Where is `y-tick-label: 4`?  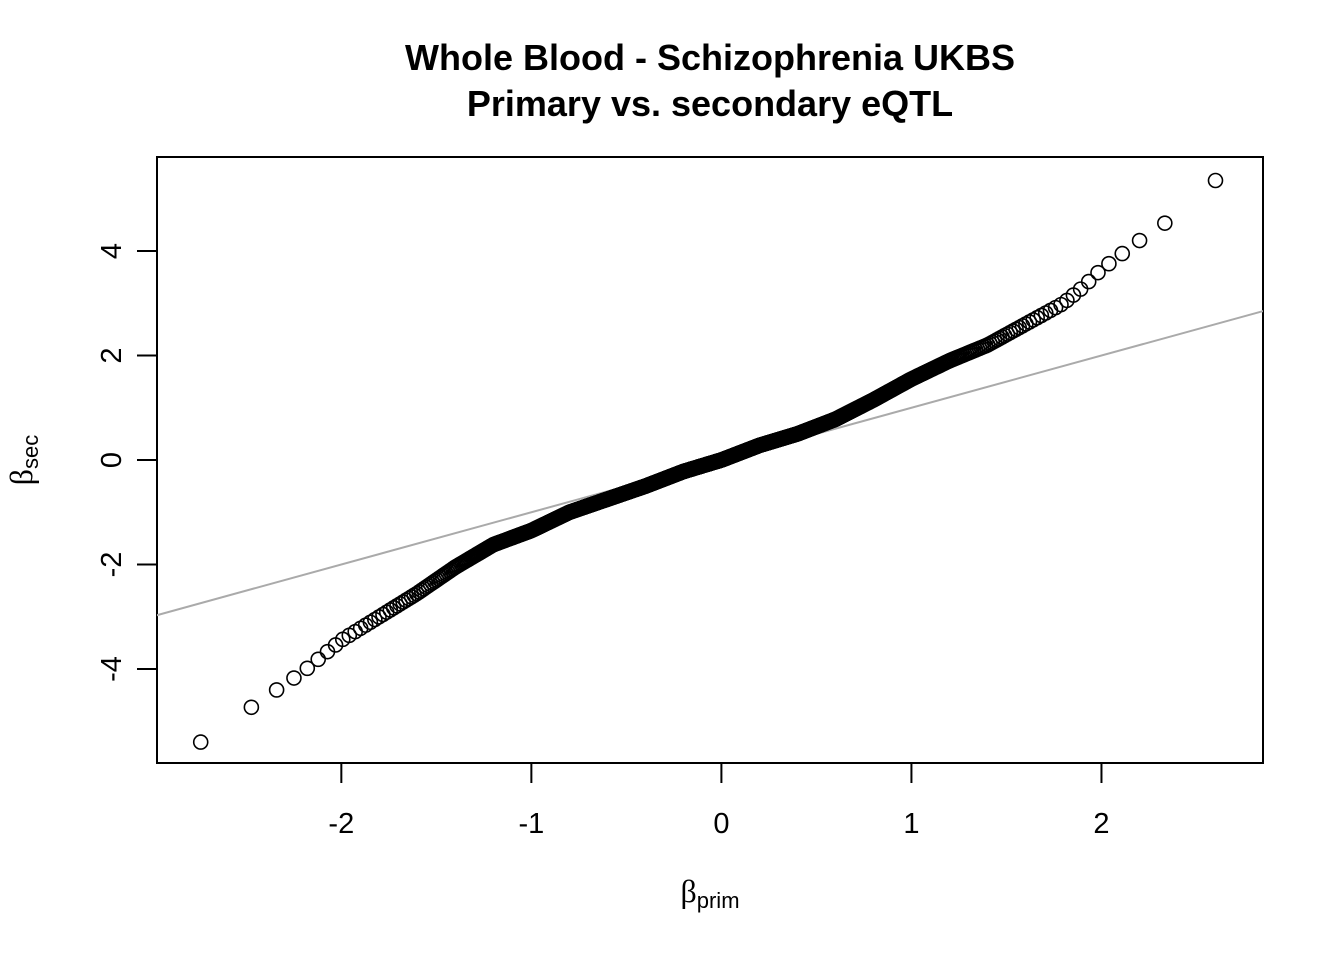
y-tick-label: 4 is located at coordinates (112, 251).